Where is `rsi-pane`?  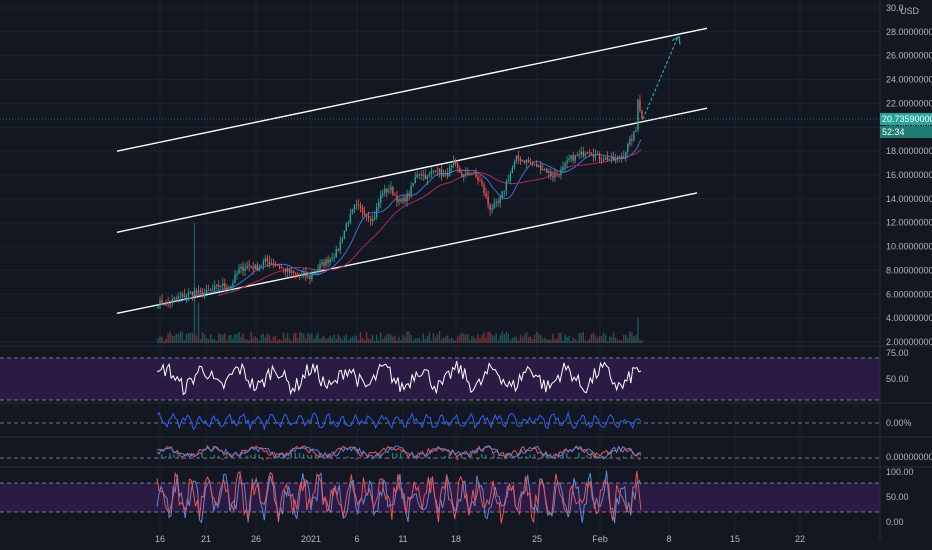
rsi-pane is located at coordinates (440, 379).